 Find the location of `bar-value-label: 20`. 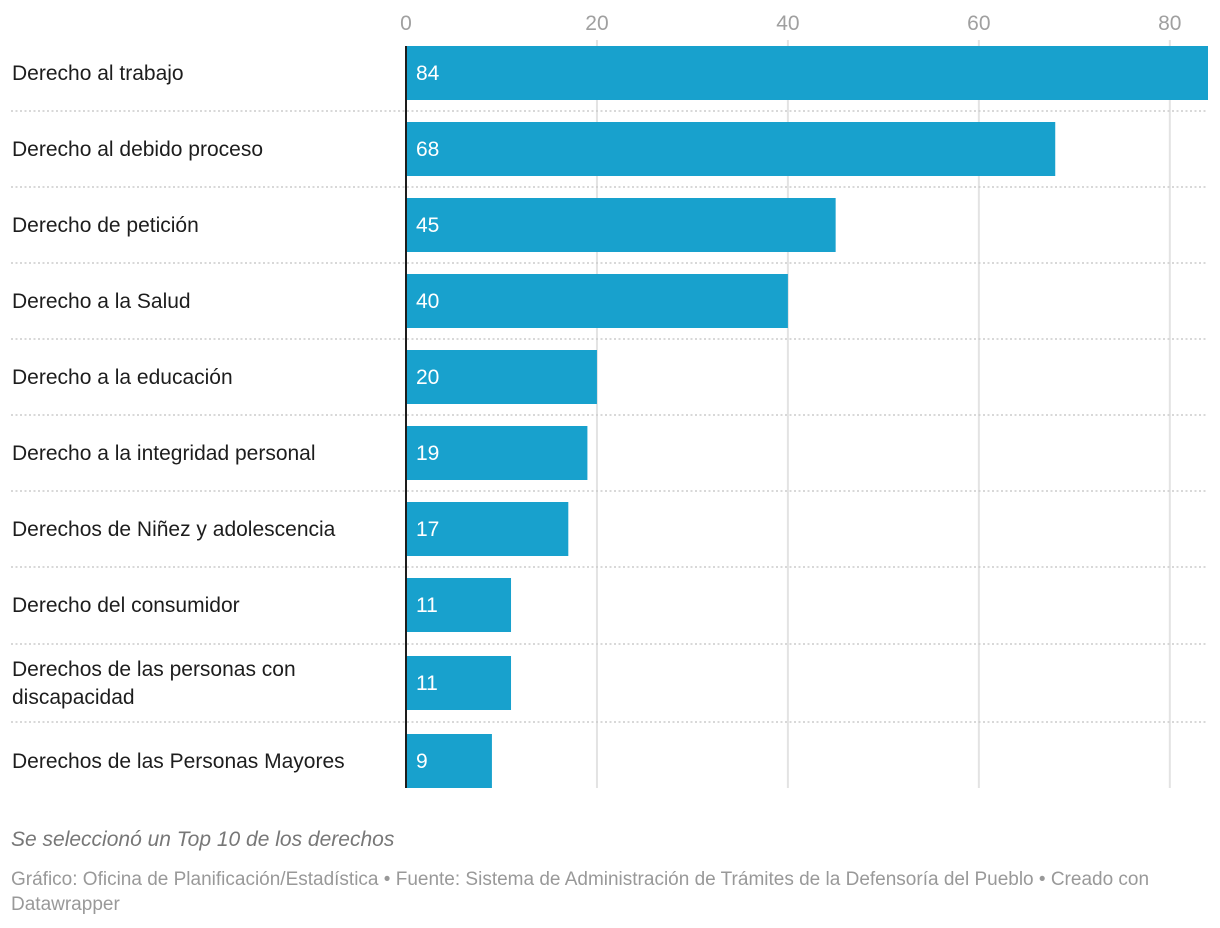

bar-value-label: 20 is located at coordinates (427, 377).